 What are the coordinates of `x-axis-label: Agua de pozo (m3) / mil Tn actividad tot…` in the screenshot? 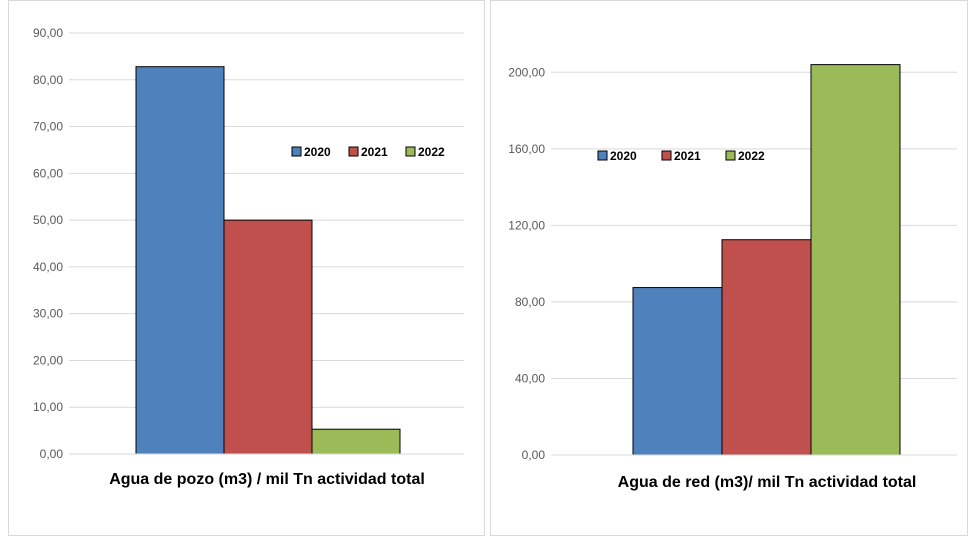 It's located at (267, 479).